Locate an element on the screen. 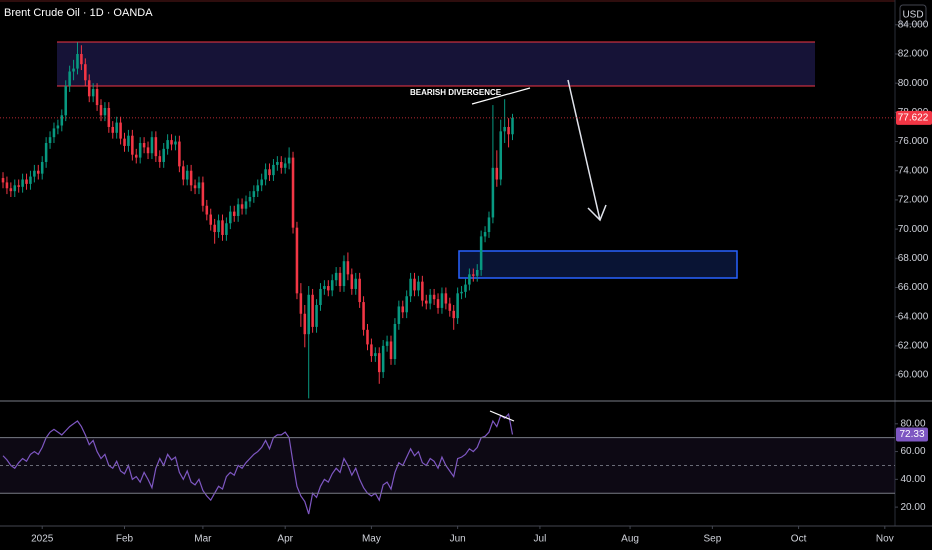 The width and height of the screenshot is (932, 550). x-tick-label: Aug is located at coordinates (630, 539).